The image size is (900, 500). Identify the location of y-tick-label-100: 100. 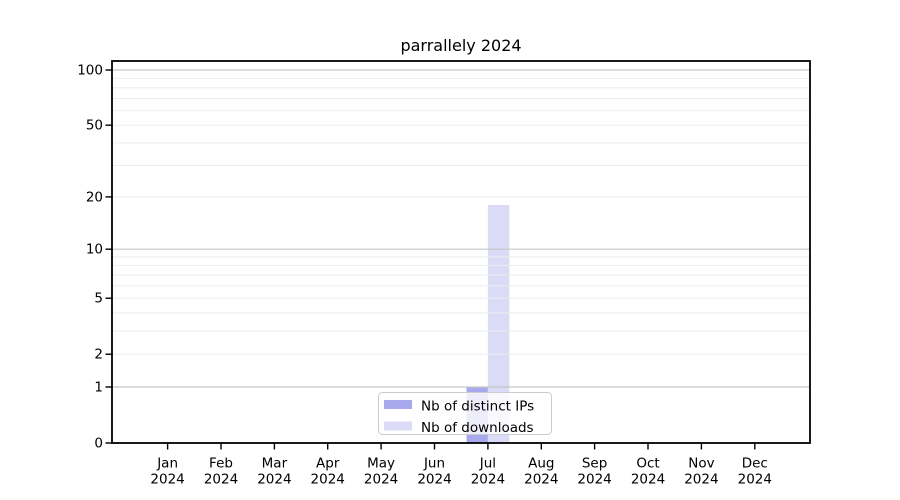
(90, 71).